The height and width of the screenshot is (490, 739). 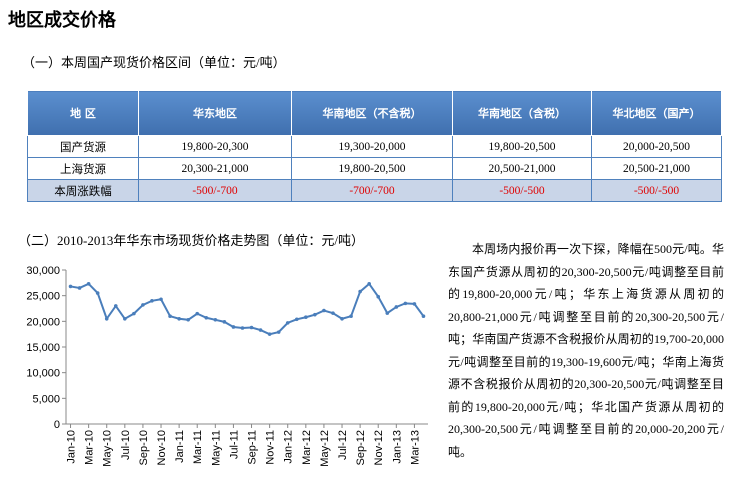 I want to click on header-cell: 华南地区（含税）, so click(x=522, y=113).